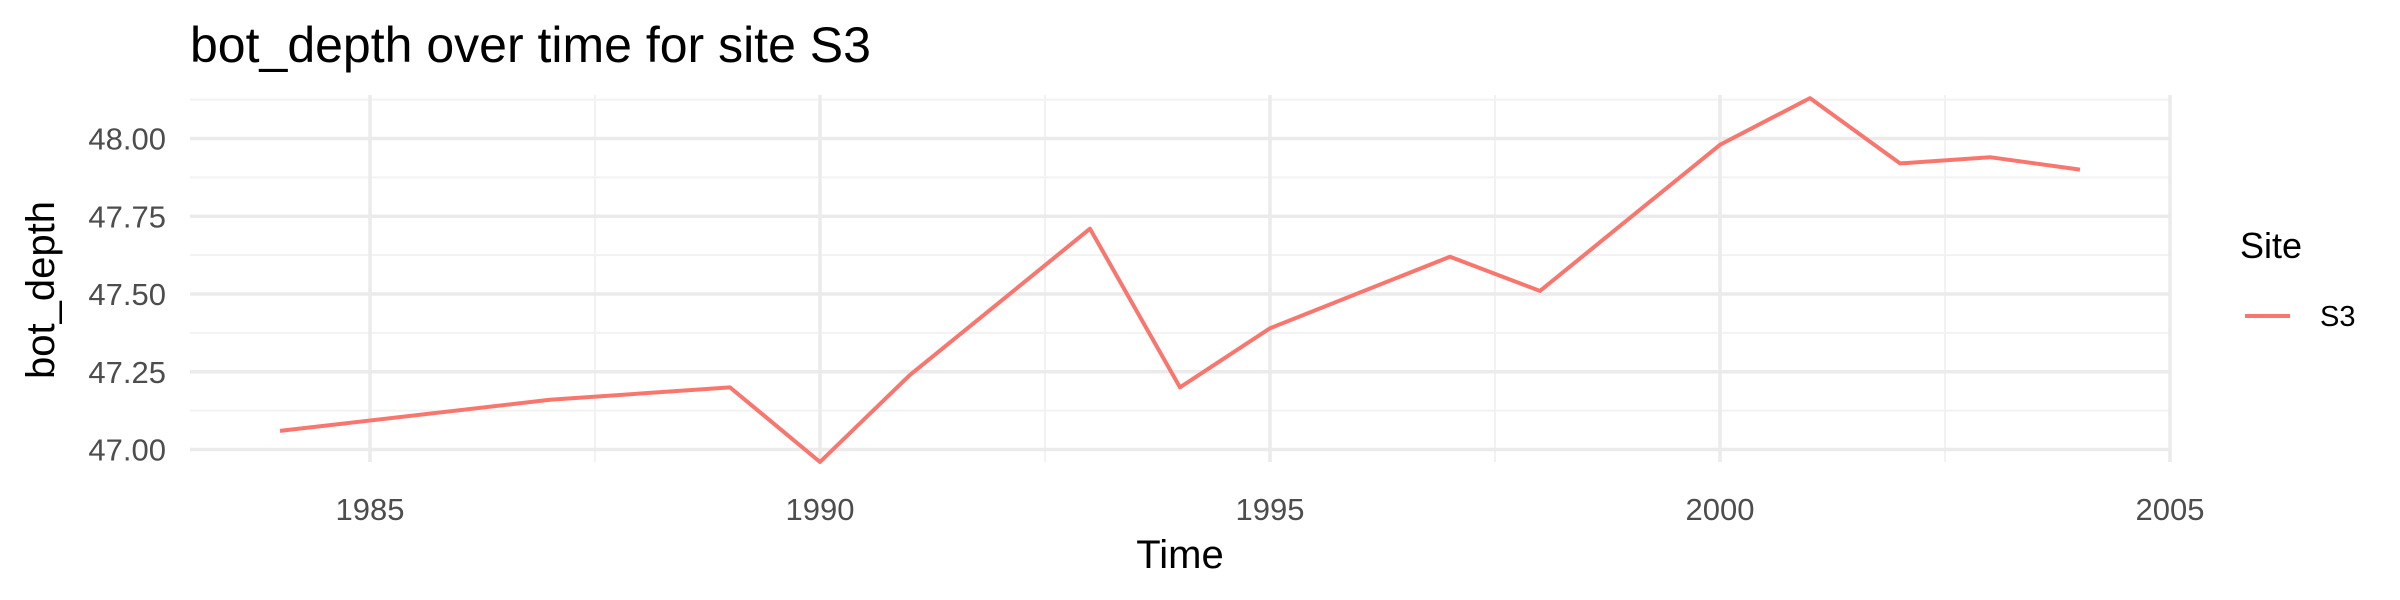 This screenshot has height=600, width=2400. What do you see at coordinates (127, 450) in the screenshot?
I see `y-tick-label: 47.00` at bounding box center [127, 450].